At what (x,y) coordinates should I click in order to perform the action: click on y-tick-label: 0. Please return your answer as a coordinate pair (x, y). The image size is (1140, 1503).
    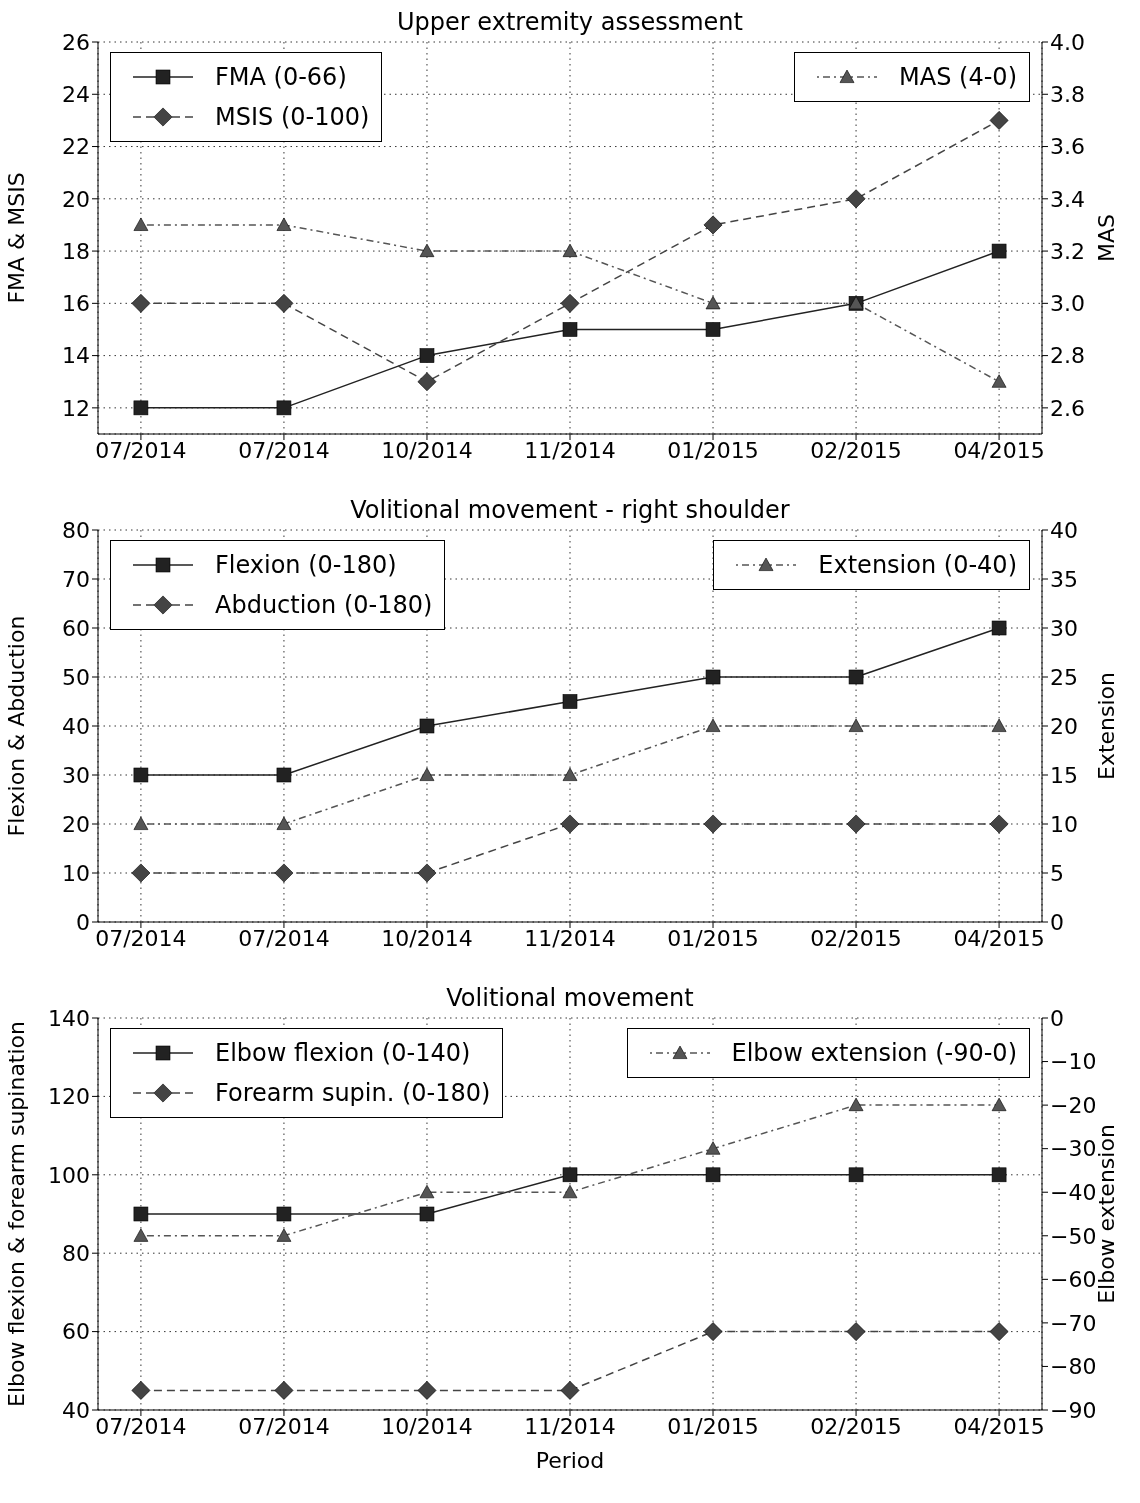
    Looking at the image, I should click on (83, 922).